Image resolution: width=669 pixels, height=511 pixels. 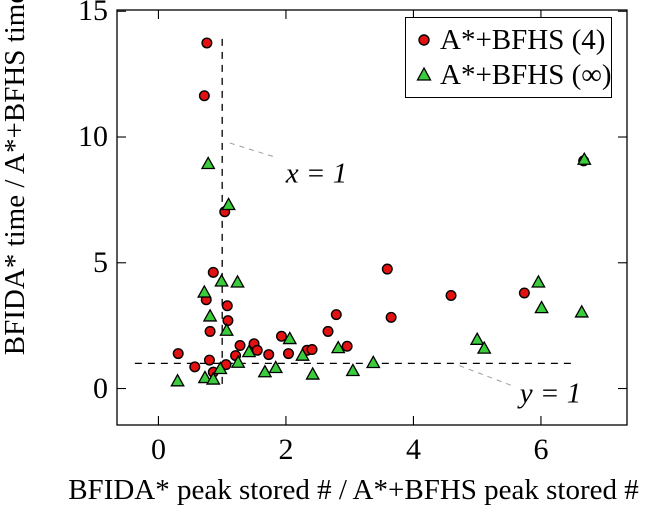 I want to click on y-axis-title: BFIDA* time / A*+BFHS time, so click(x=15, y=178).